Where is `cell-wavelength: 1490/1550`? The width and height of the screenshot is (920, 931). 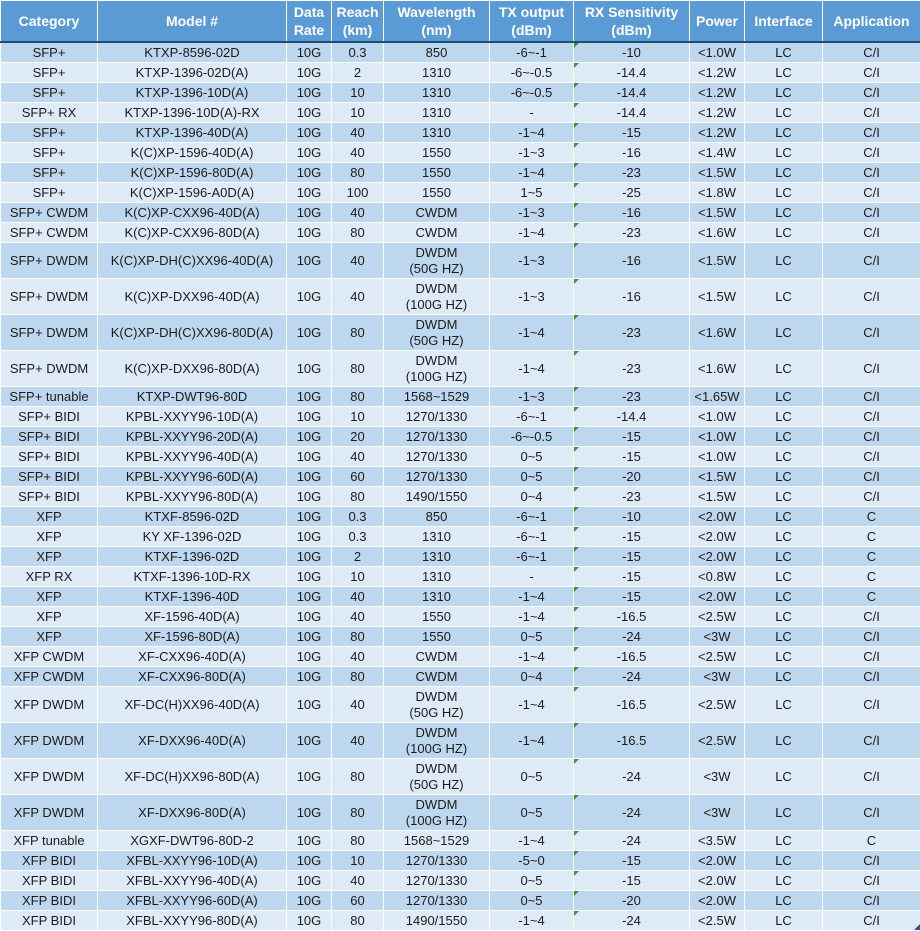 cell-wavelength: 1490/1550 is located at coordinates (437, 497).